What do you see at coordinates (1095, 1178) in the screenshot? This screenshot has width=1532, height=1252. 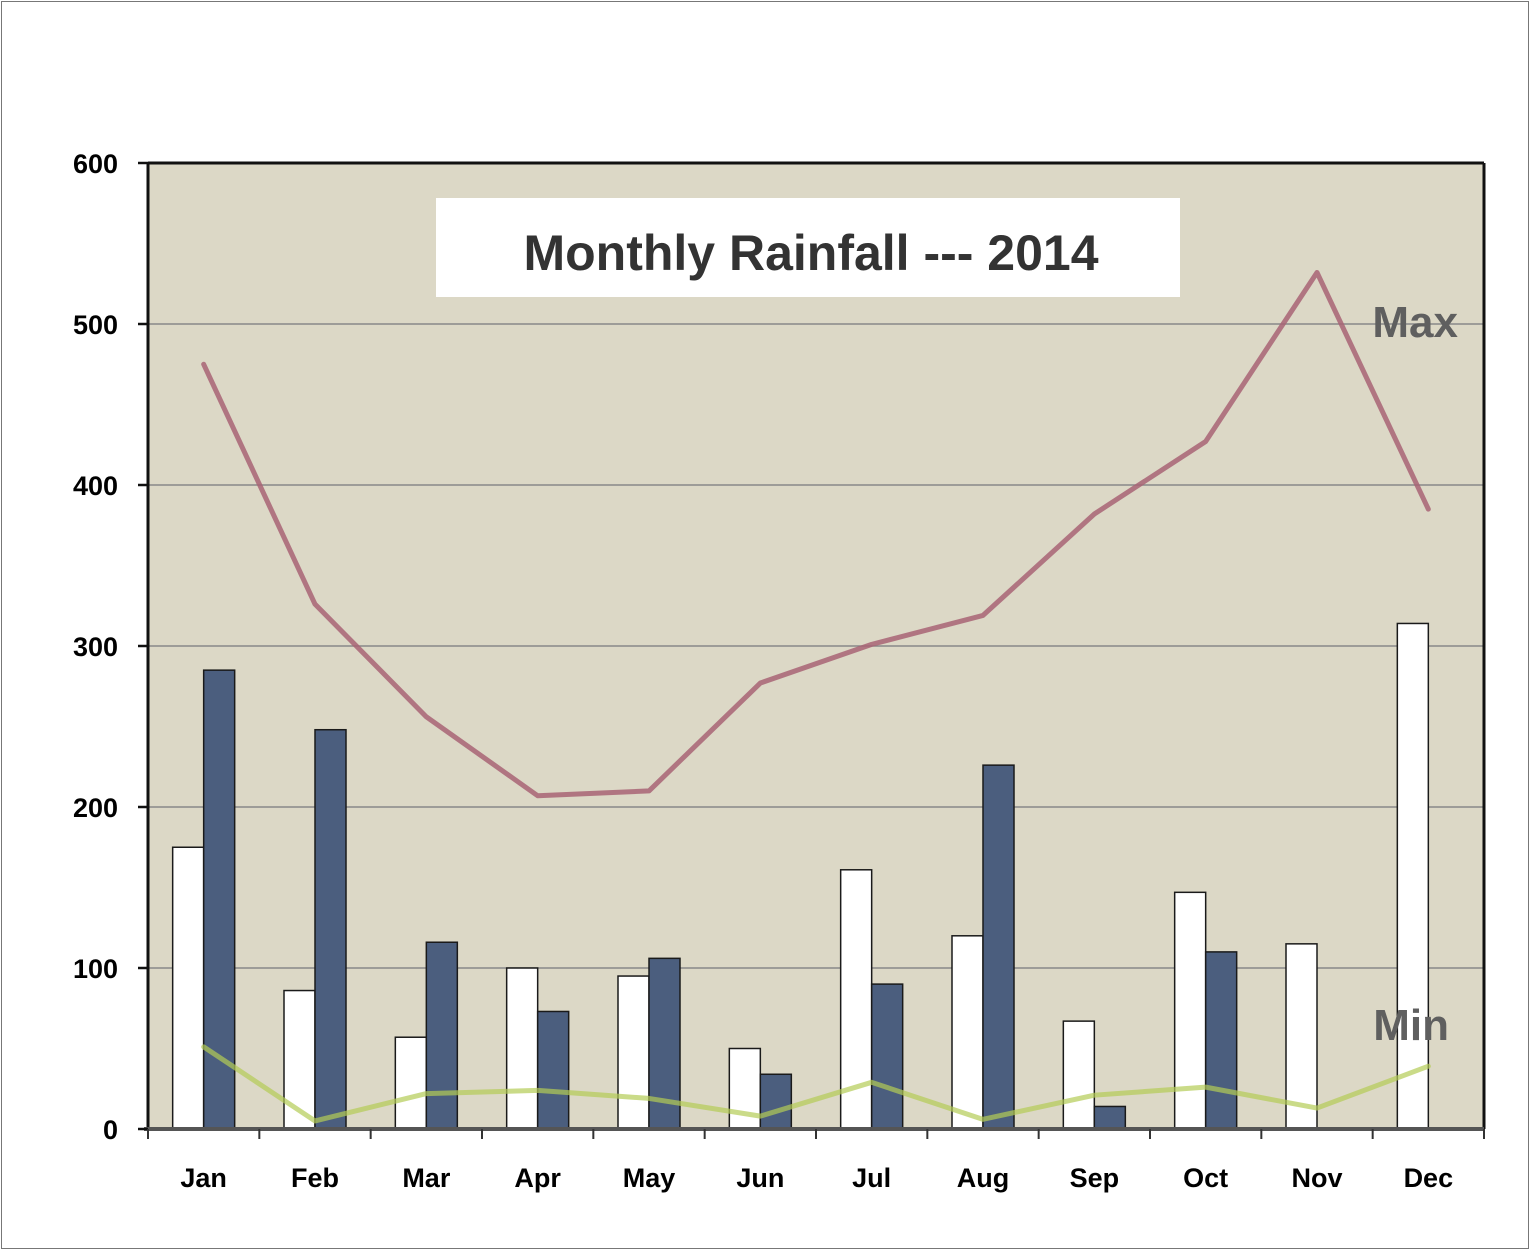 I see `x-tick-label: Sep` at bounding box center [1095, 1178].